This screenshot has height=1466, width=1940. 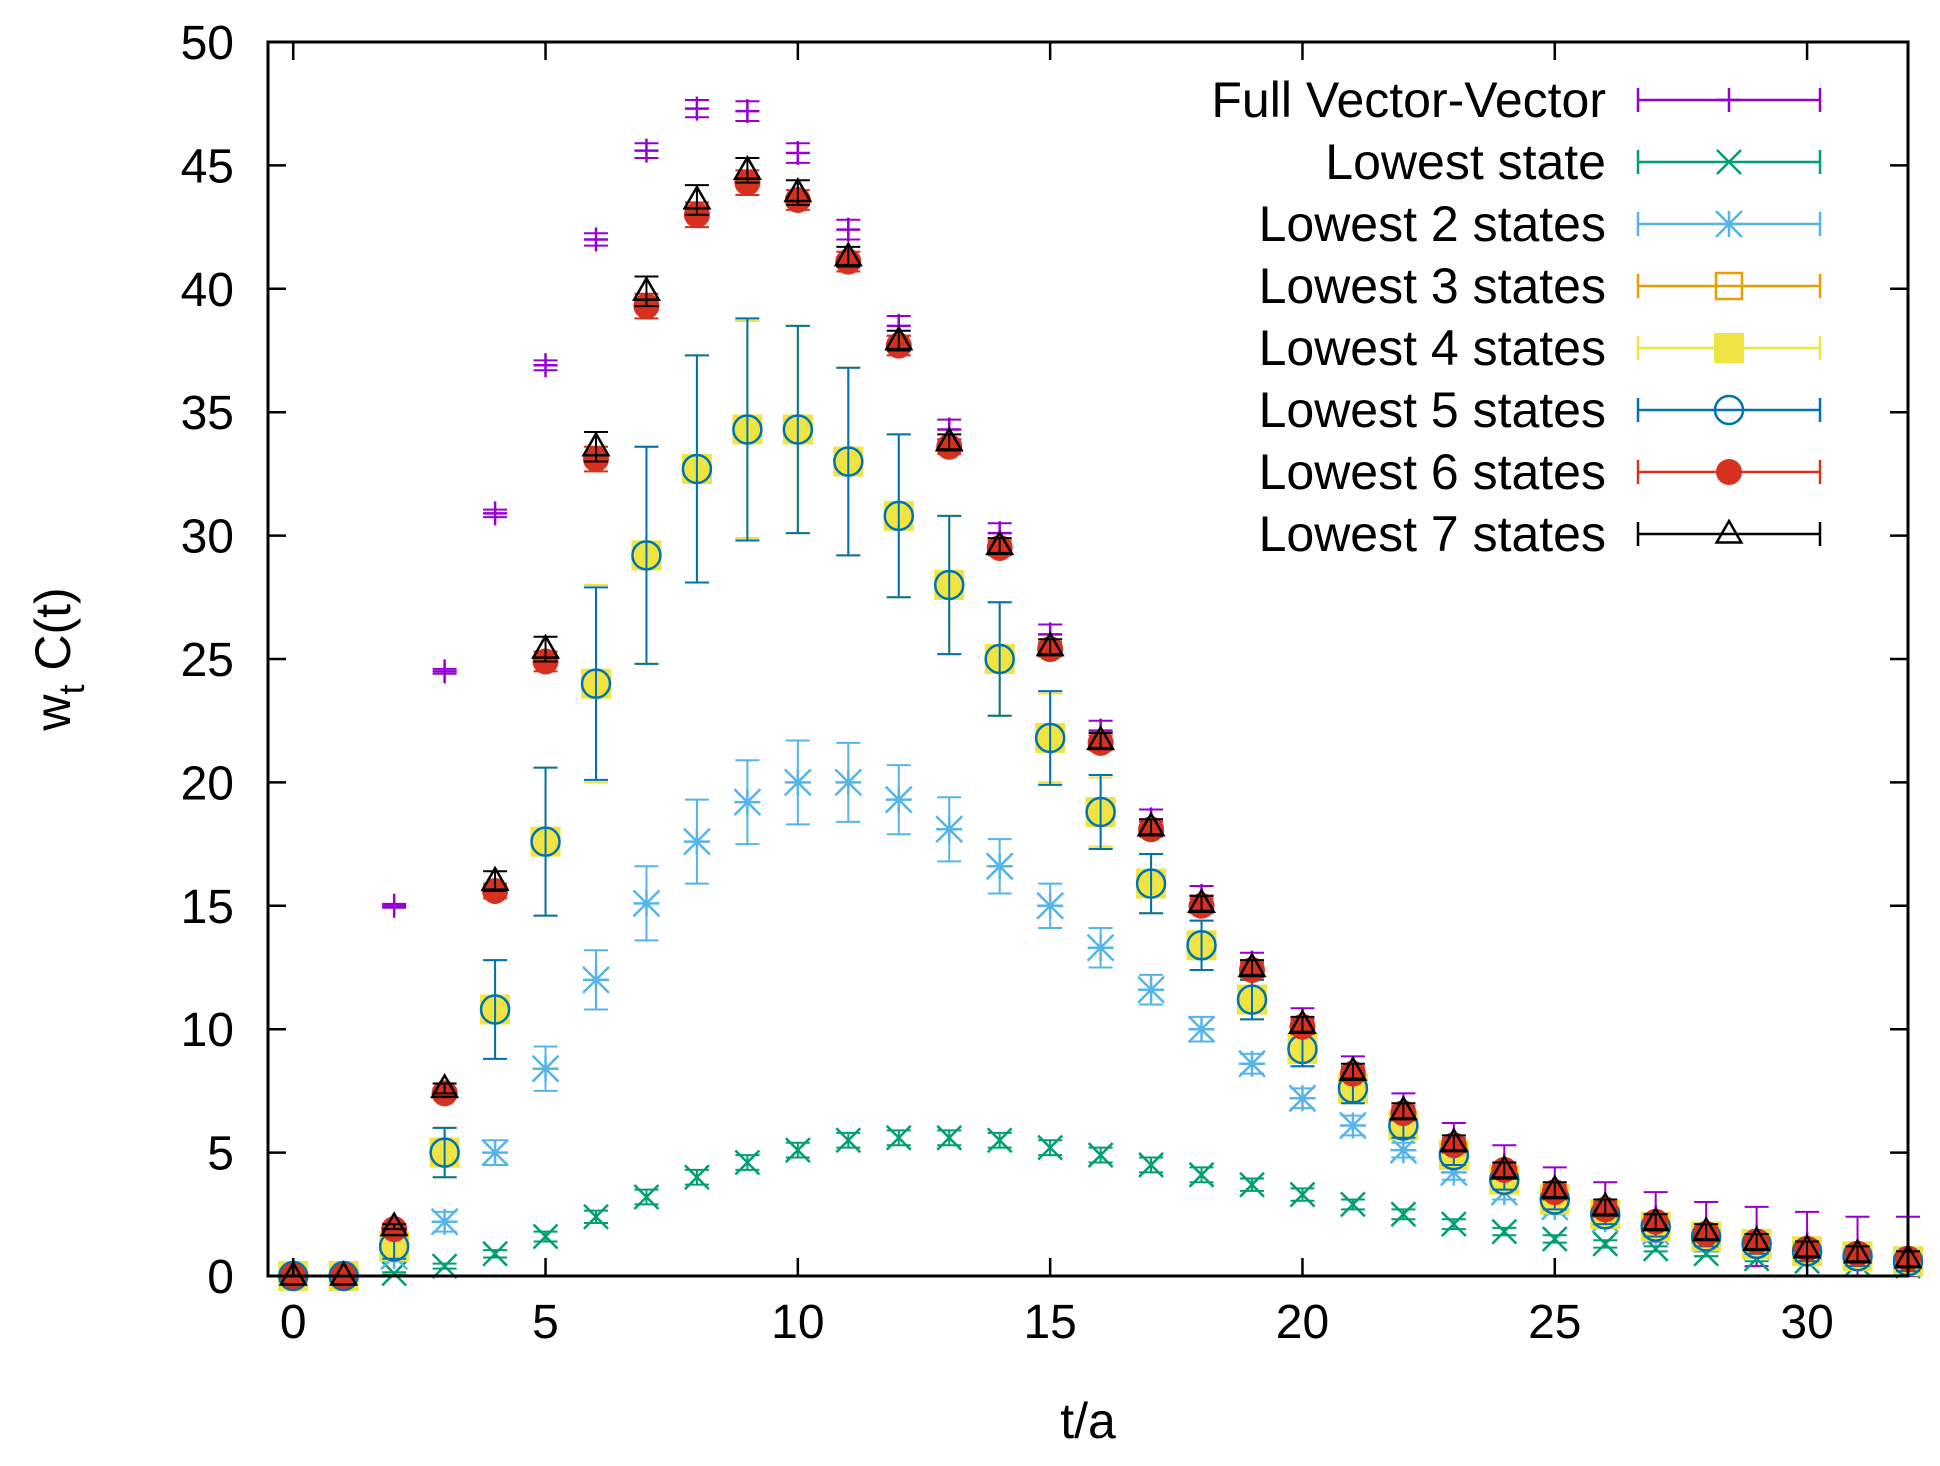 I want to click on legend-entry-4: Lowest 3 states, so click(x=1540, y=286).